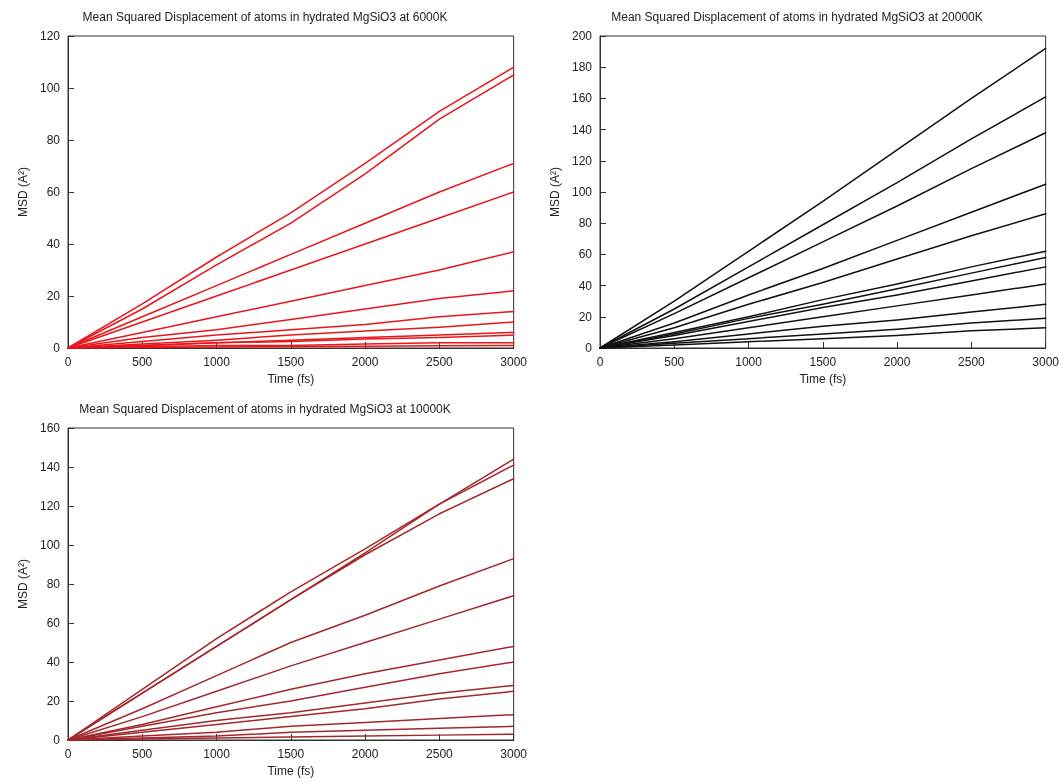  Describe the element at coordinates (265, 409) in the screenshot. I see `chart-title: Mean Squared Displacement of atoms in hydrated MgSiO3 at 10000K` at that location.